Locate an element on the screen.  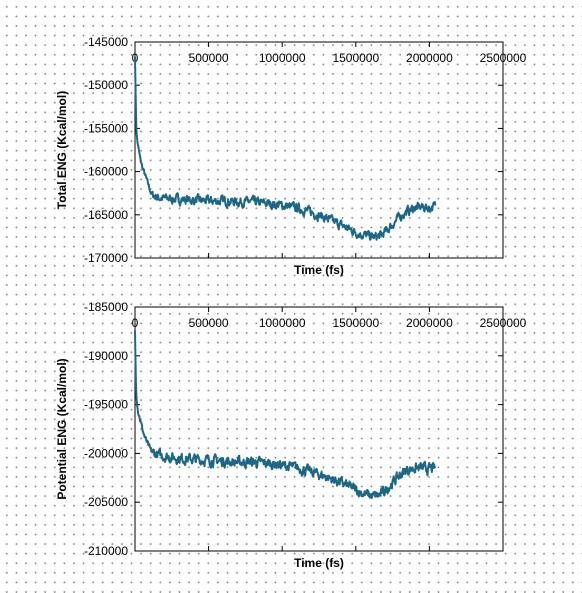
y-tick-label: -155000 is located at coordinates (106, 128).